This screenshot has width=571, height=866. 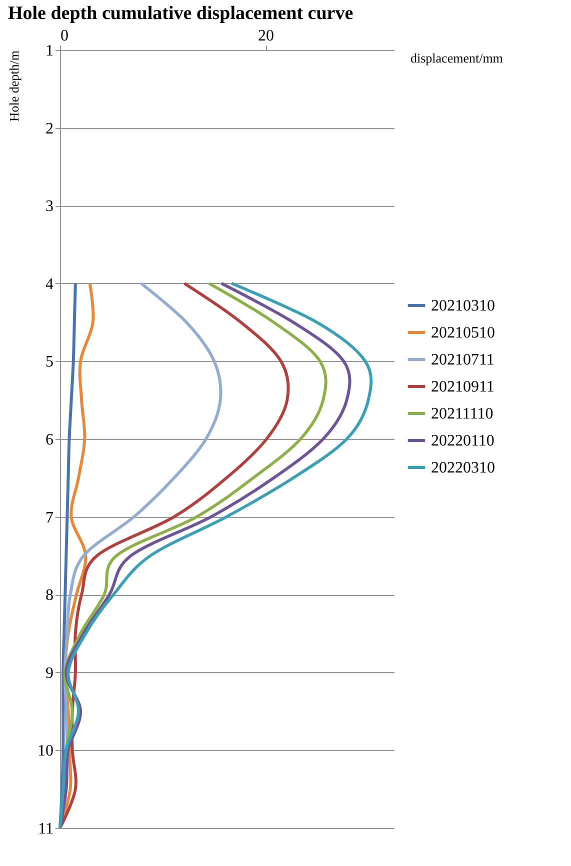 I want to click on legend-label: 20210510, so click(x=463, y=333).